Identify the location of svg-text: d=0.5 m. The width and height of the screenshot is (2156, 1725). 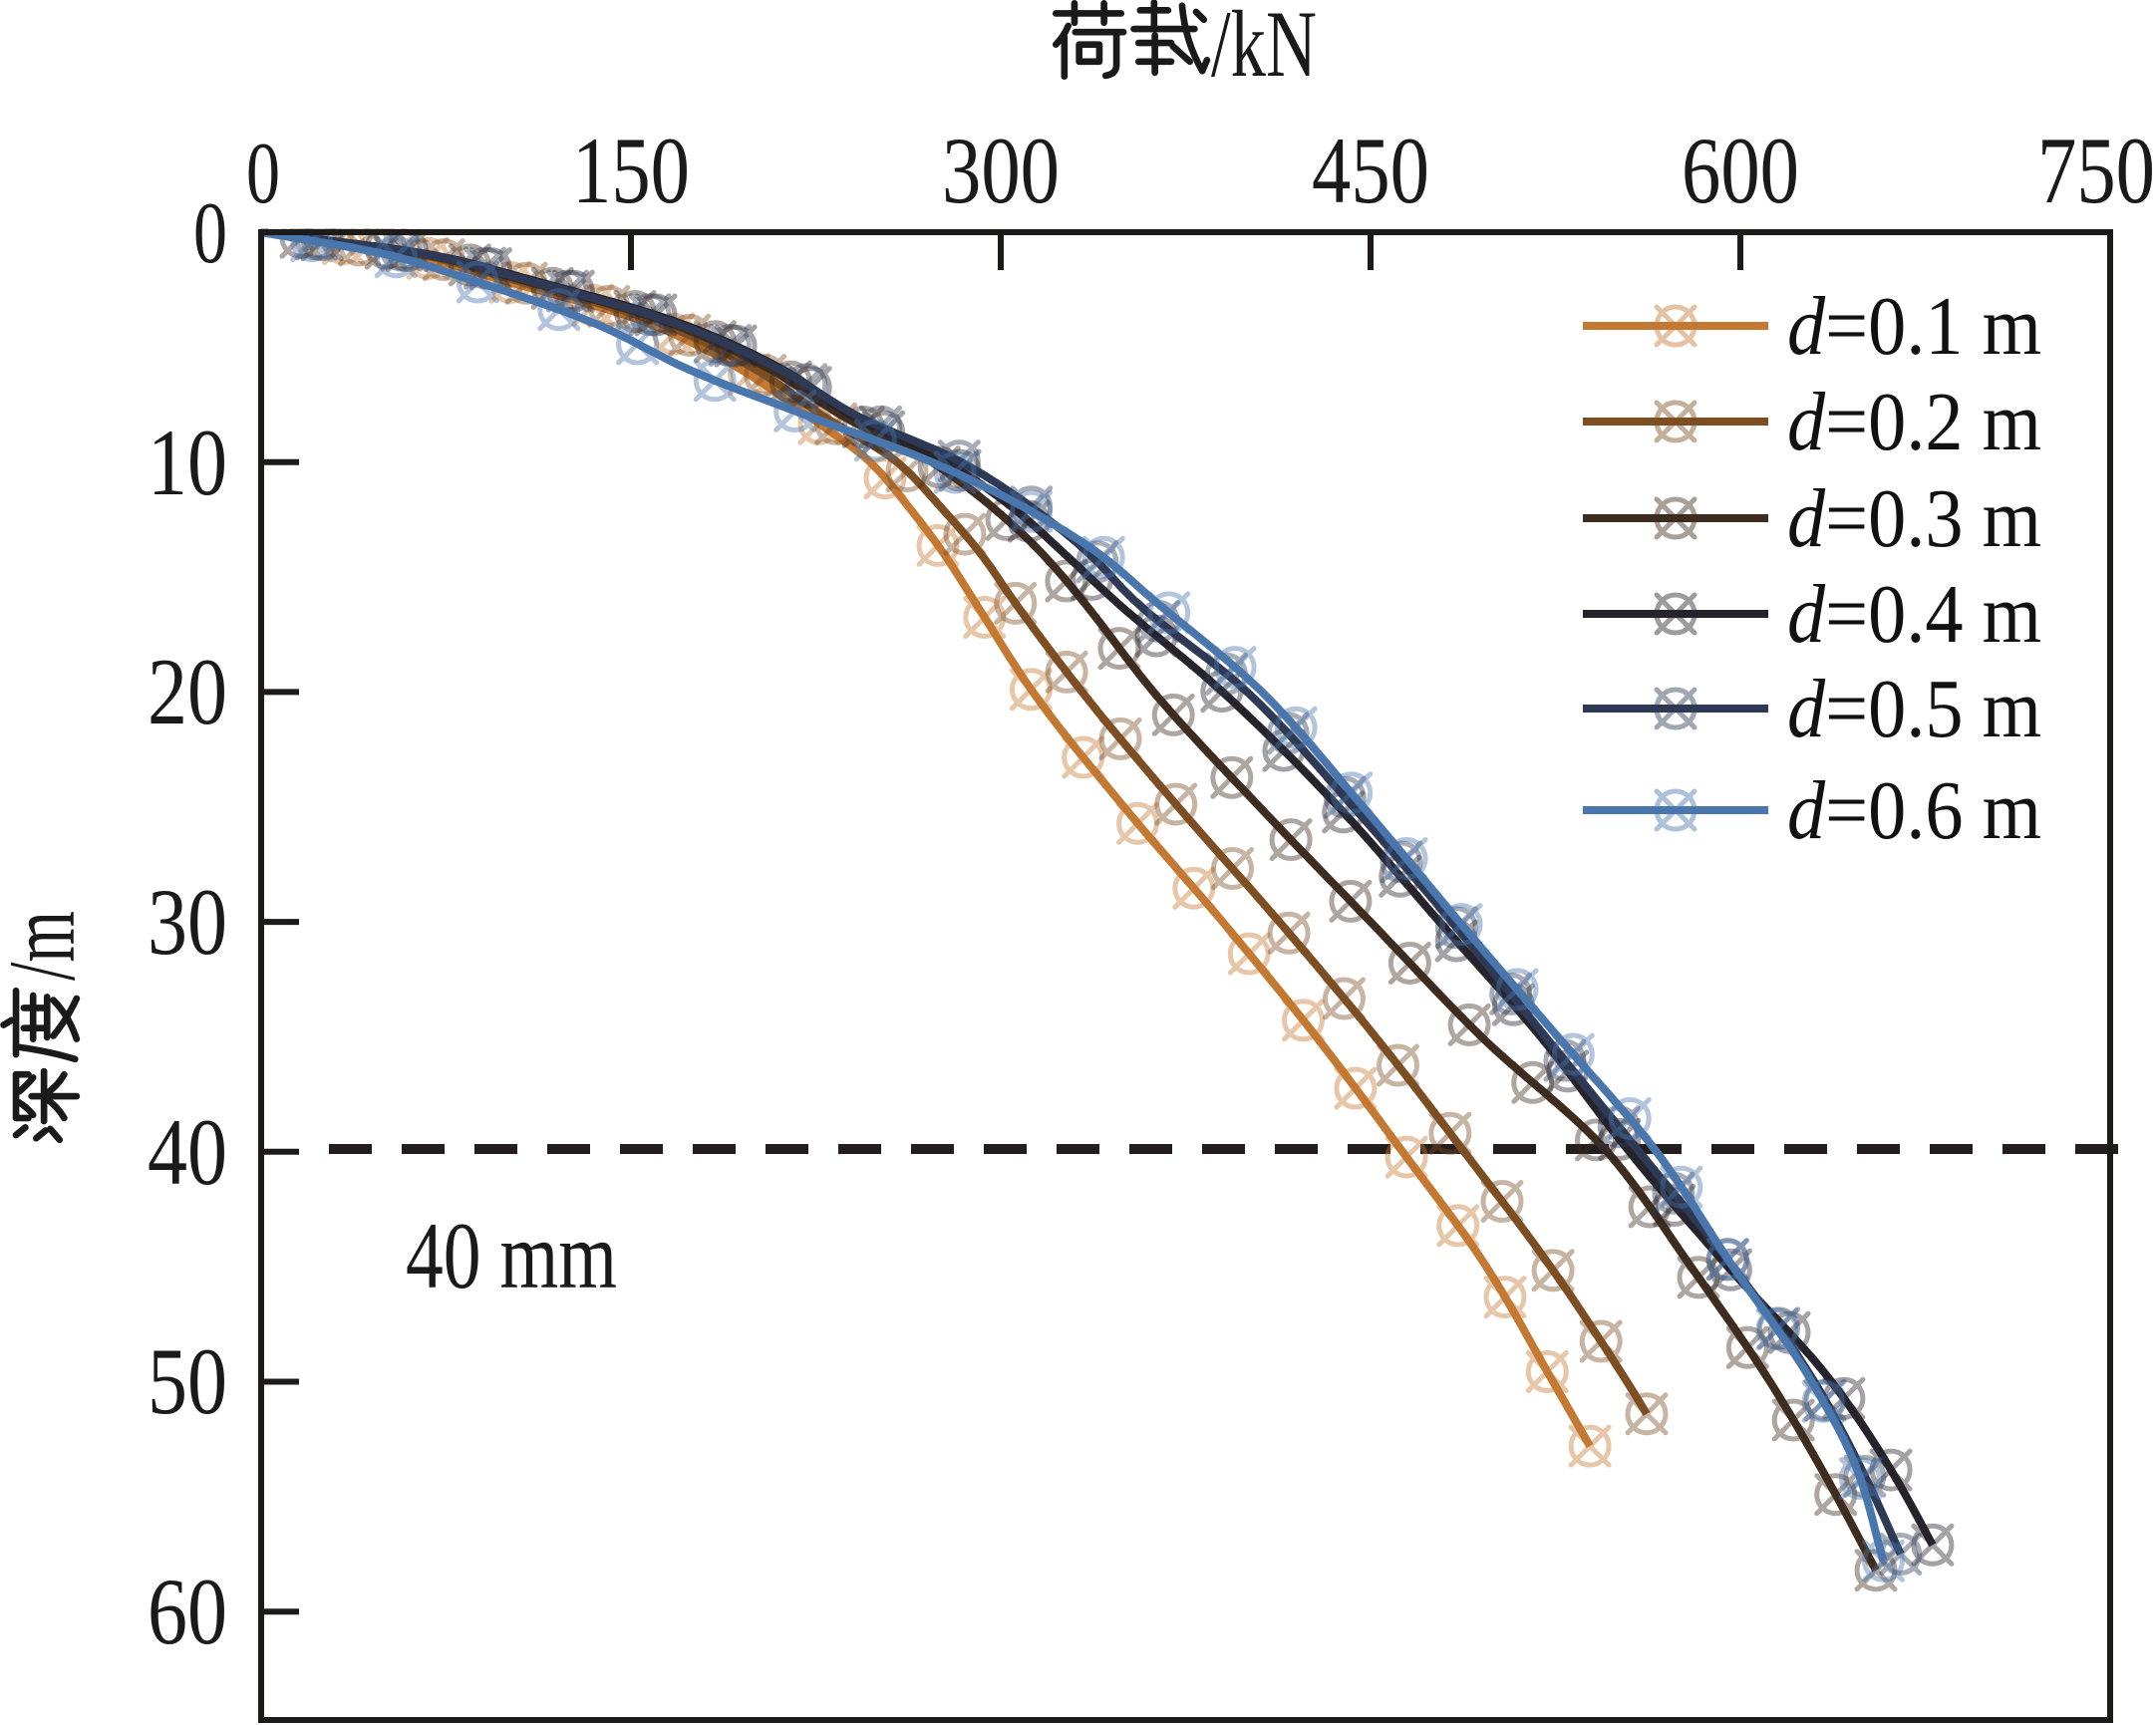
(1914, 709).